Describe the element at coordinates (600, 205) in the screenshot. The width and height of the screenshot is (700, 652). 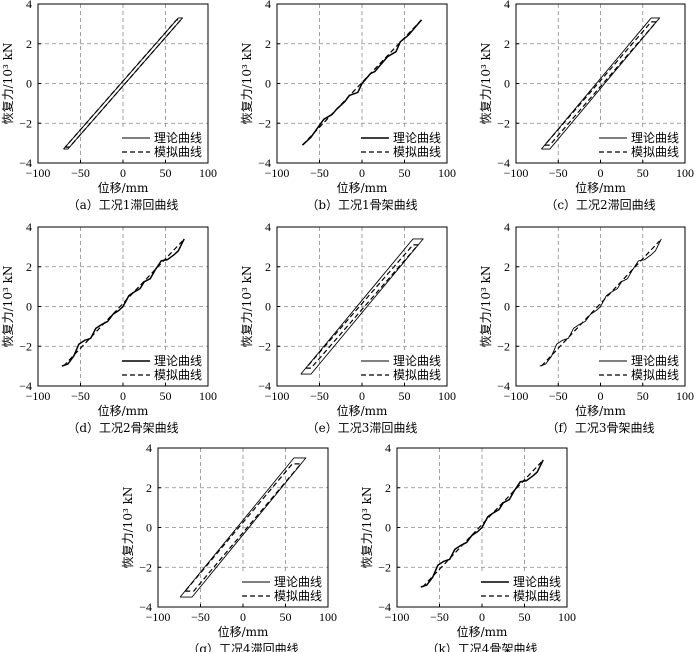
I see `chart-caption: （c）工况2滞回曲线` at that location.